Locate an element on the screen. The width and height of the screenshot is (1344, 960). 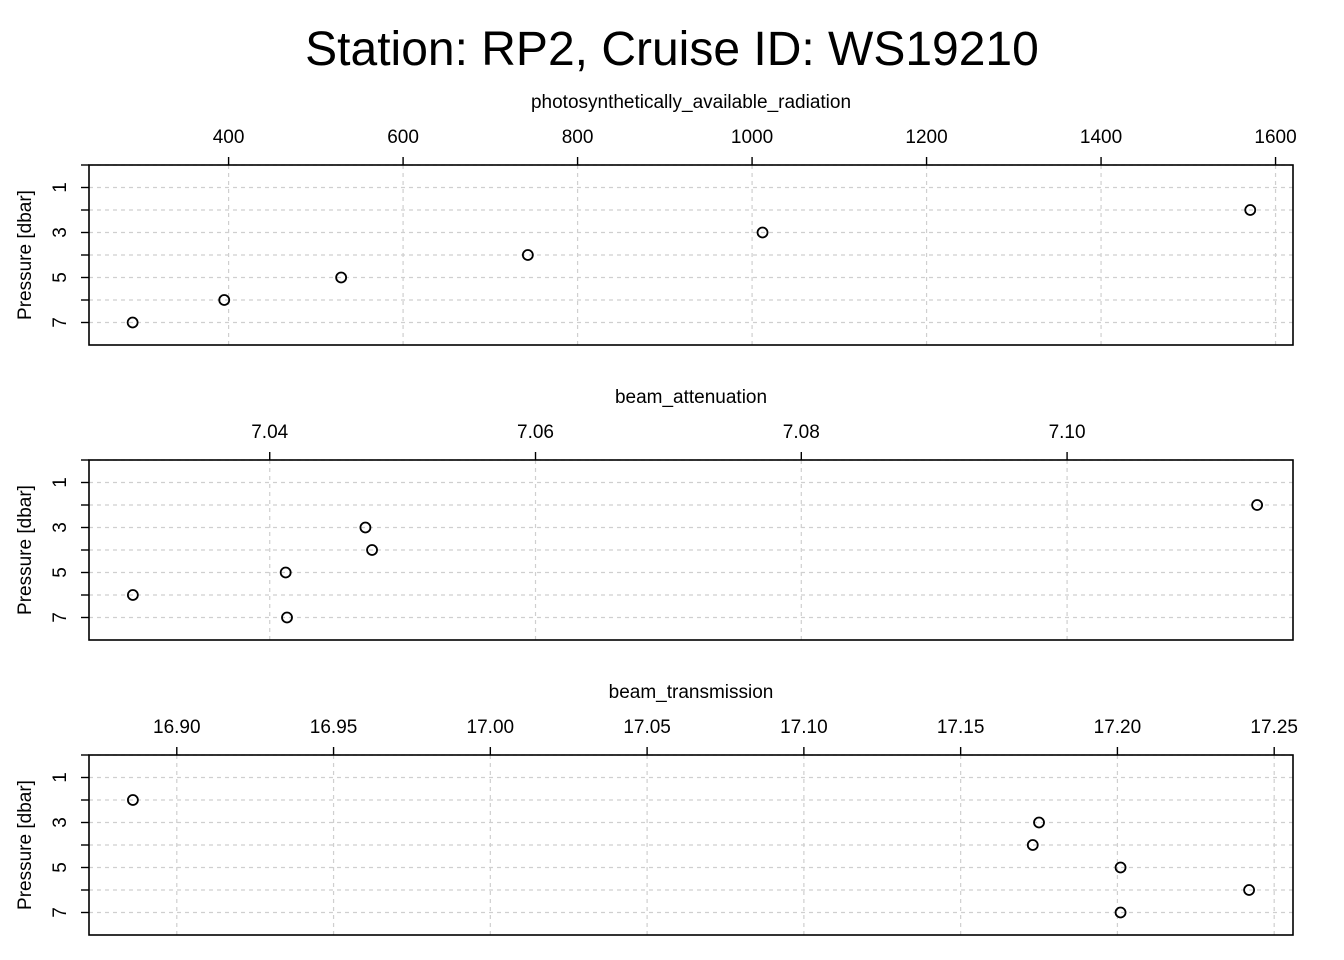
panel-3-y-axis-title: Pressure [dbar] is located at coordinates (25, 845).